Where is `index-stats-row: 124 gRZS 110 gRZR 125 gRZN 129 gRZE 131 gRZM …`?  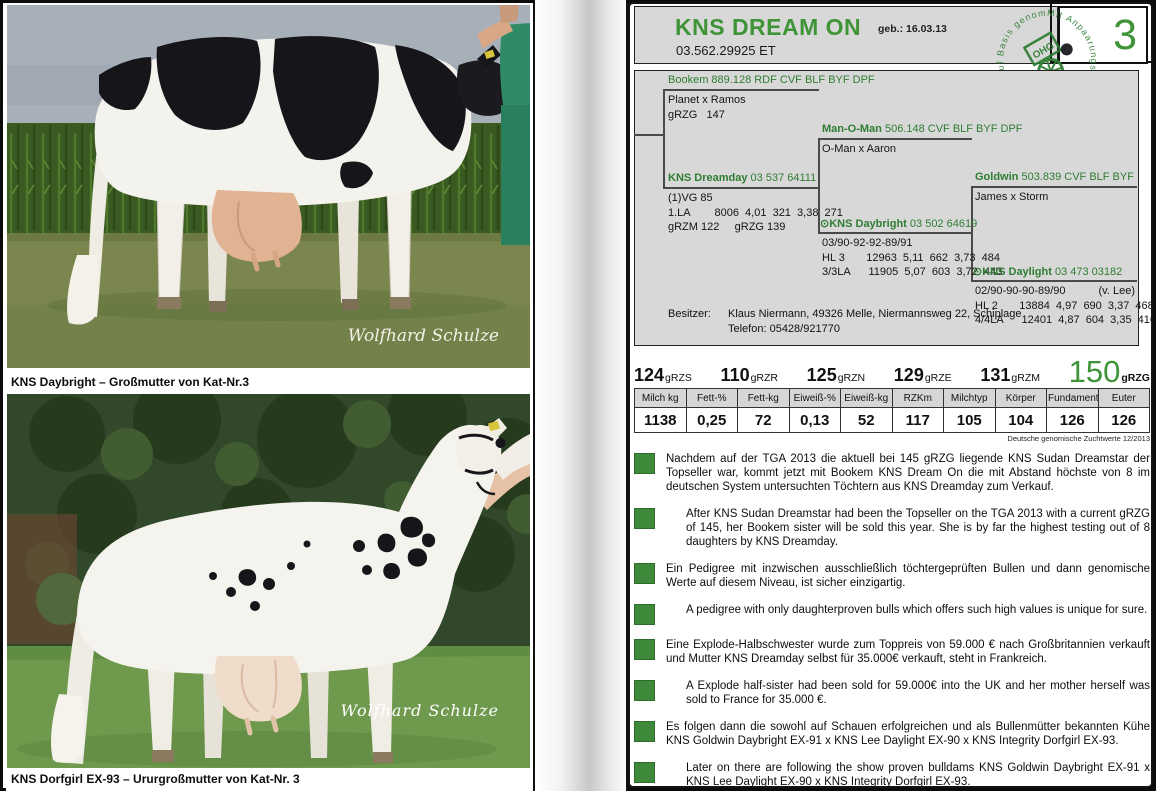 index-stats-row: 124 gRZS 110 gRZR 125 gRZN 129 gRZE 131 gRZM … is located at coordinates (892, 371).